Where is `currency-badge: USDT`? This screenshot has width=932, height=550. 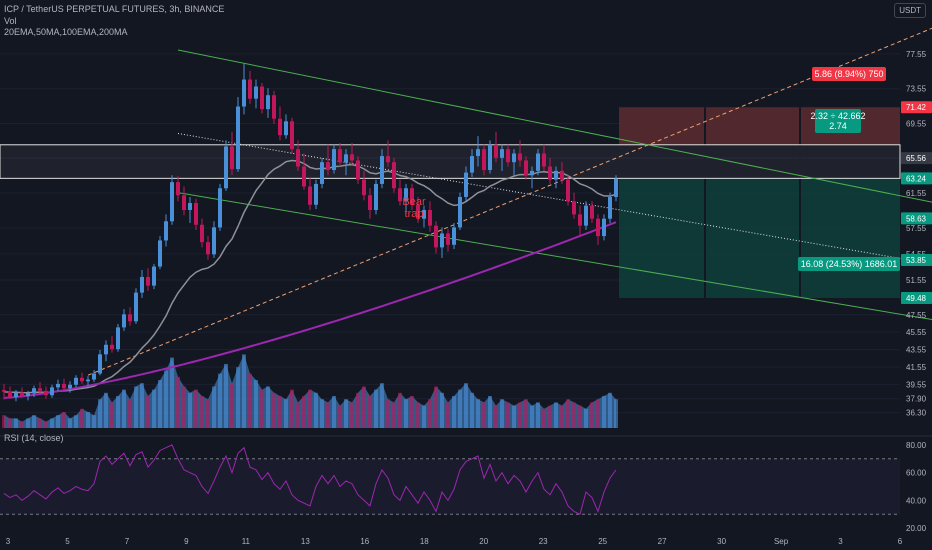 currency-badge: USDT is located at coordinates (910, 10).